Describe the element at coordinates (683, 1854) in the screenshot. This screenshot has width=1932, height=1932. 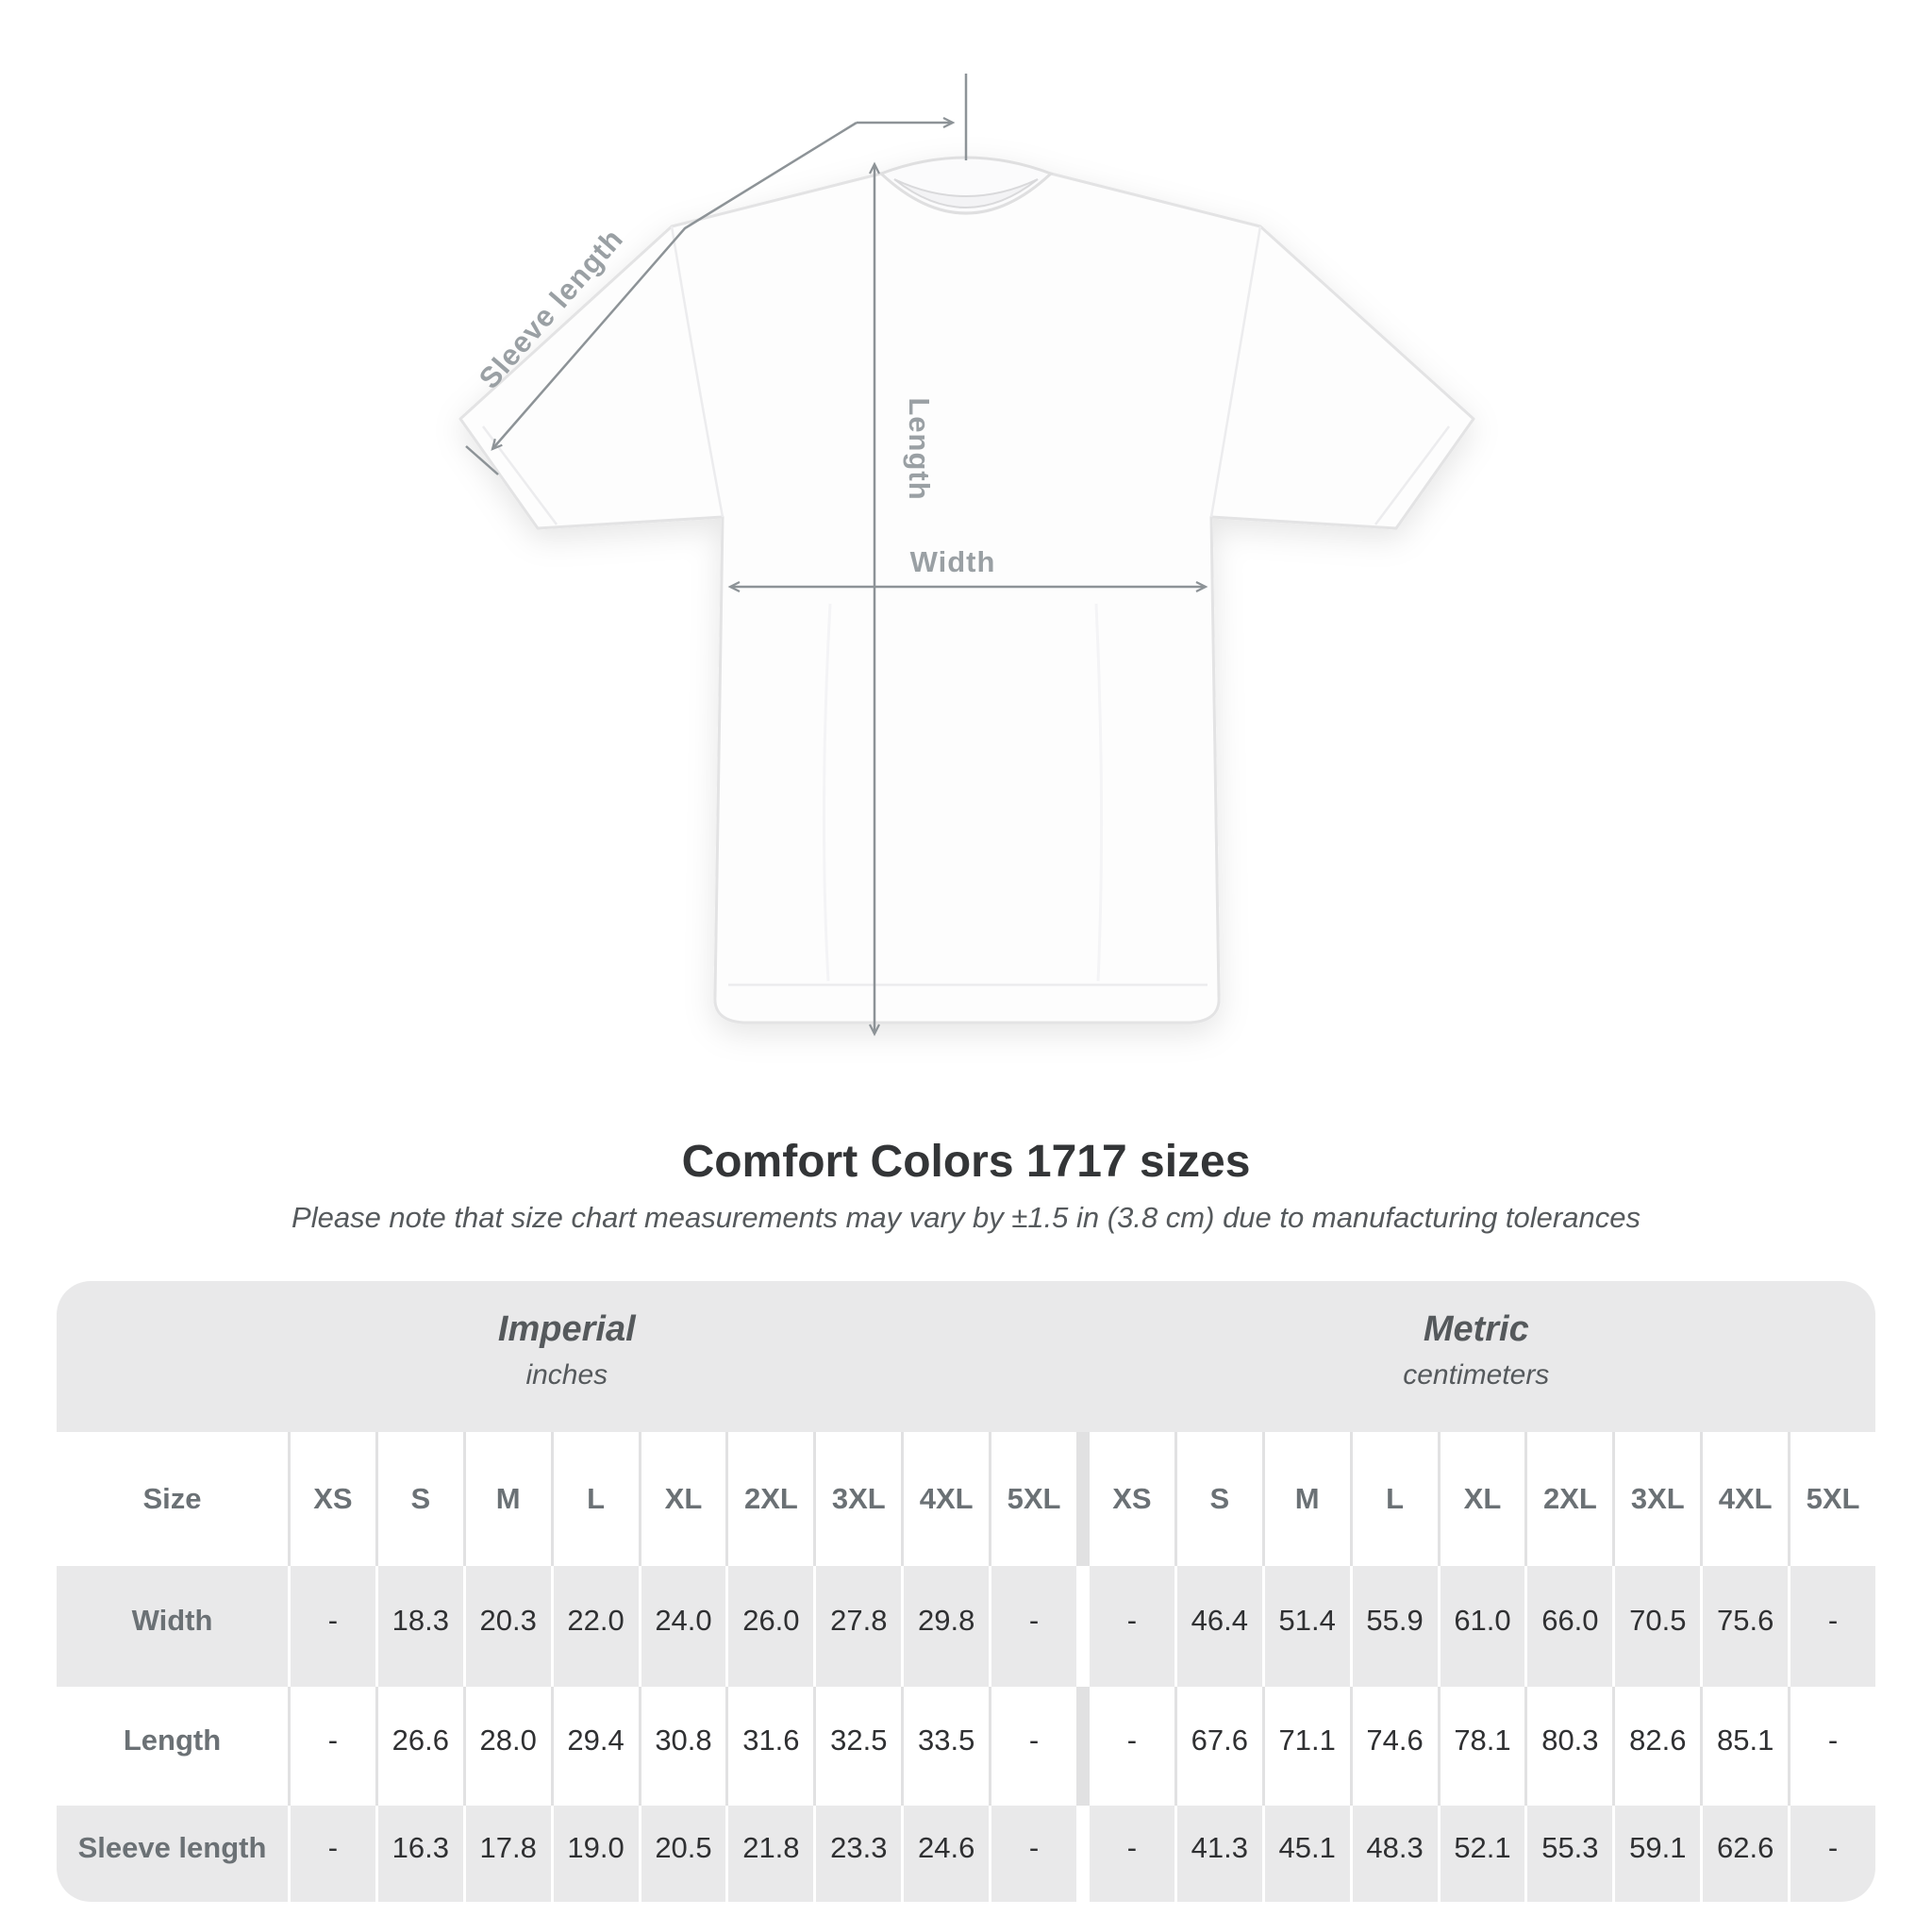
I see `sleeve-value-cell: 20.5` at that location.